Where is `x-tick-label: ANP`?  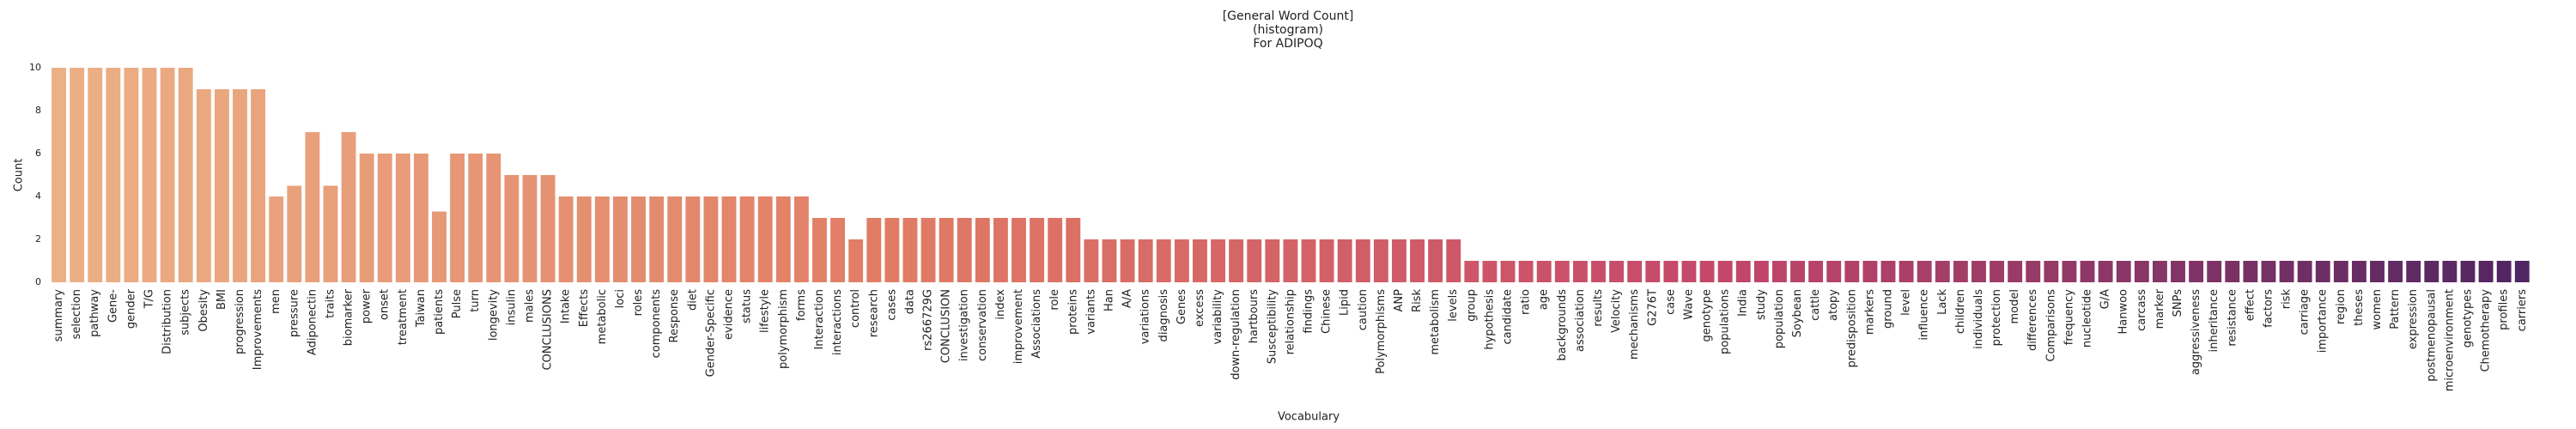 x-tick-label: ANP is located at coordinates (1400, 300).